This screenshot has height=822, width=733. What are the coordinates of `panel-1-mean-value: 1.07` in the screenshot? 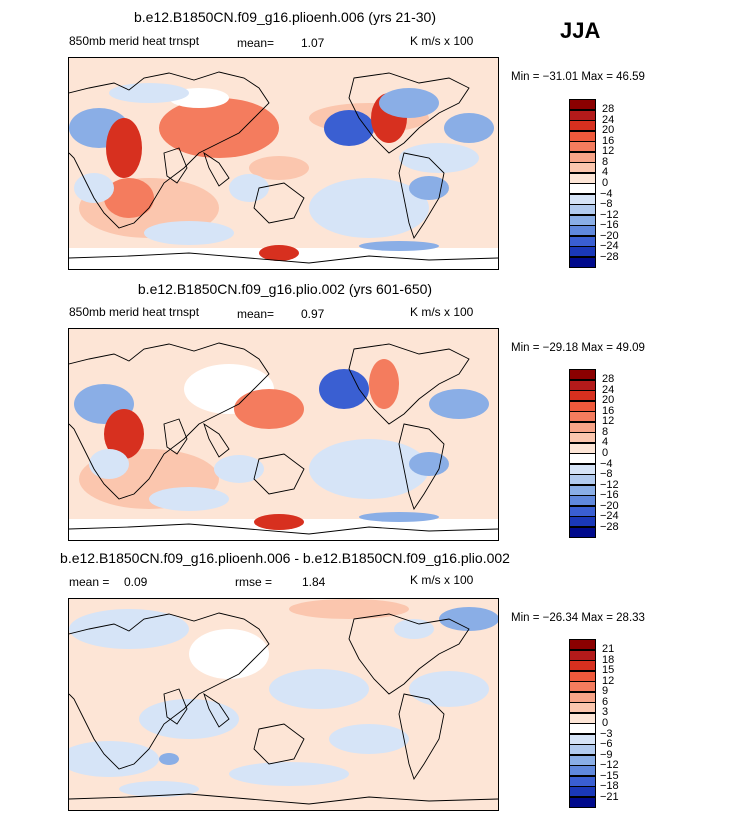 It's located at (313, 43).